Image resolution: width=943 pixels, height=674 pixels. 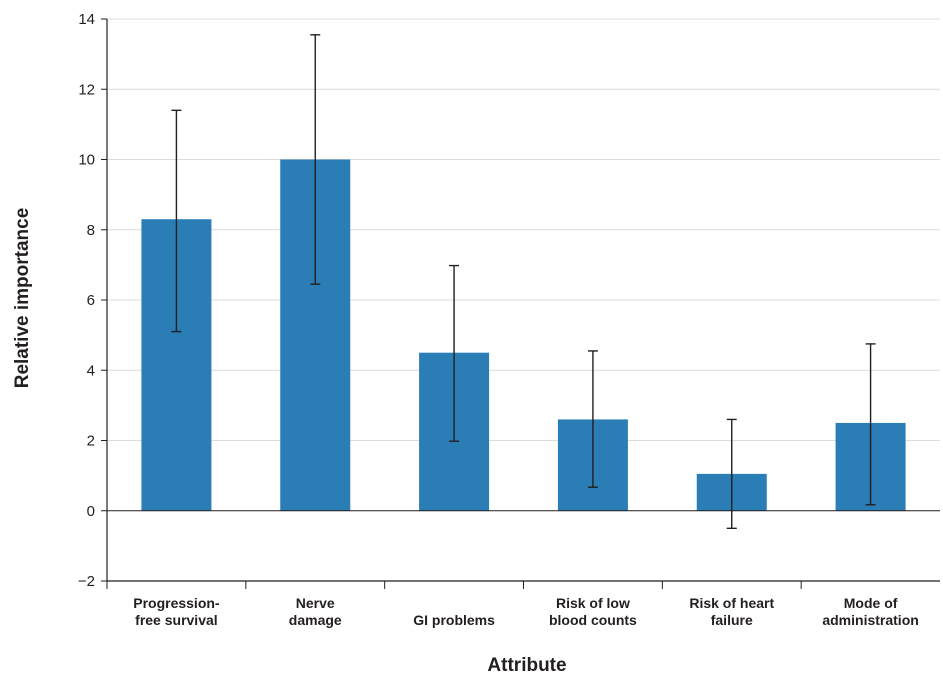 What do you see at coordinates (91, 230) in the screenshot?
I see `y-tick-label: 8` at bounding box center [91, 230].